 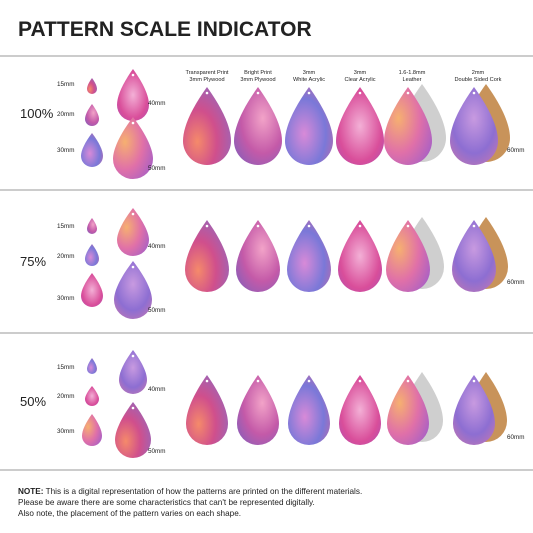 I want to click on material-label: Leather, so click(x=412, y=80).